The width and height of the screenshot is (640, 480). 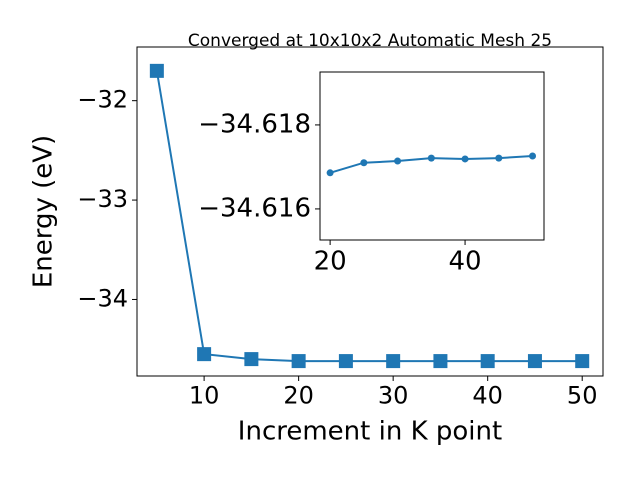 I want to click on y-tick-label: −34, so click(x=102, y=298).